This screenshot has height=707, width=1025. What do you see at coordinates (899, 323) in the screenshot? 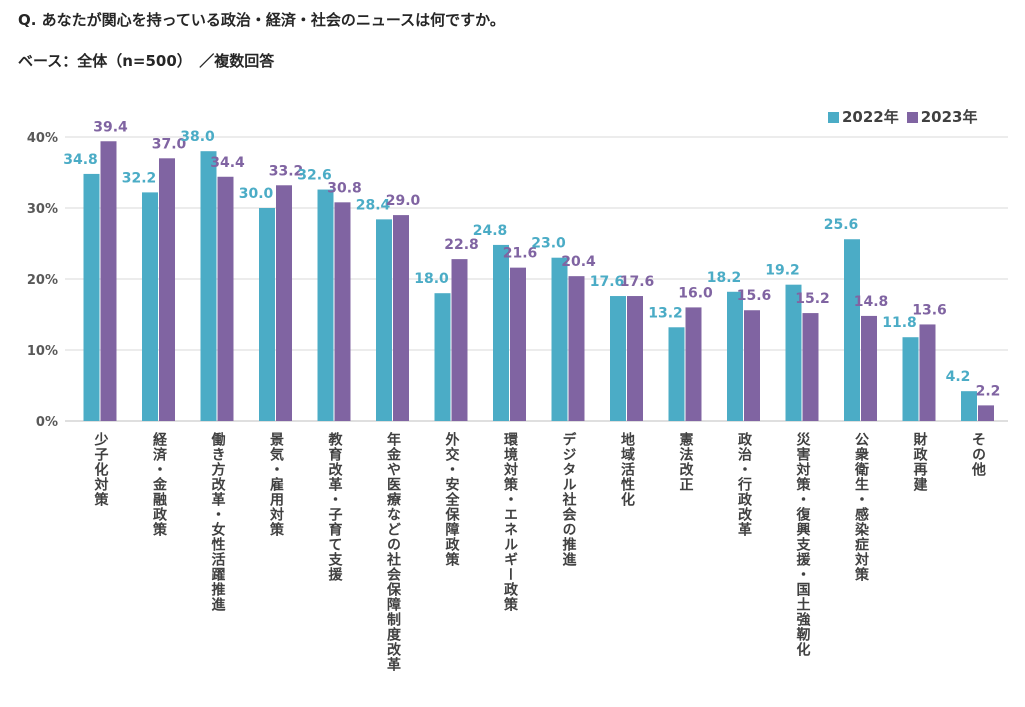
I see `data-label: 11.8` at bounding box center [899, 323].